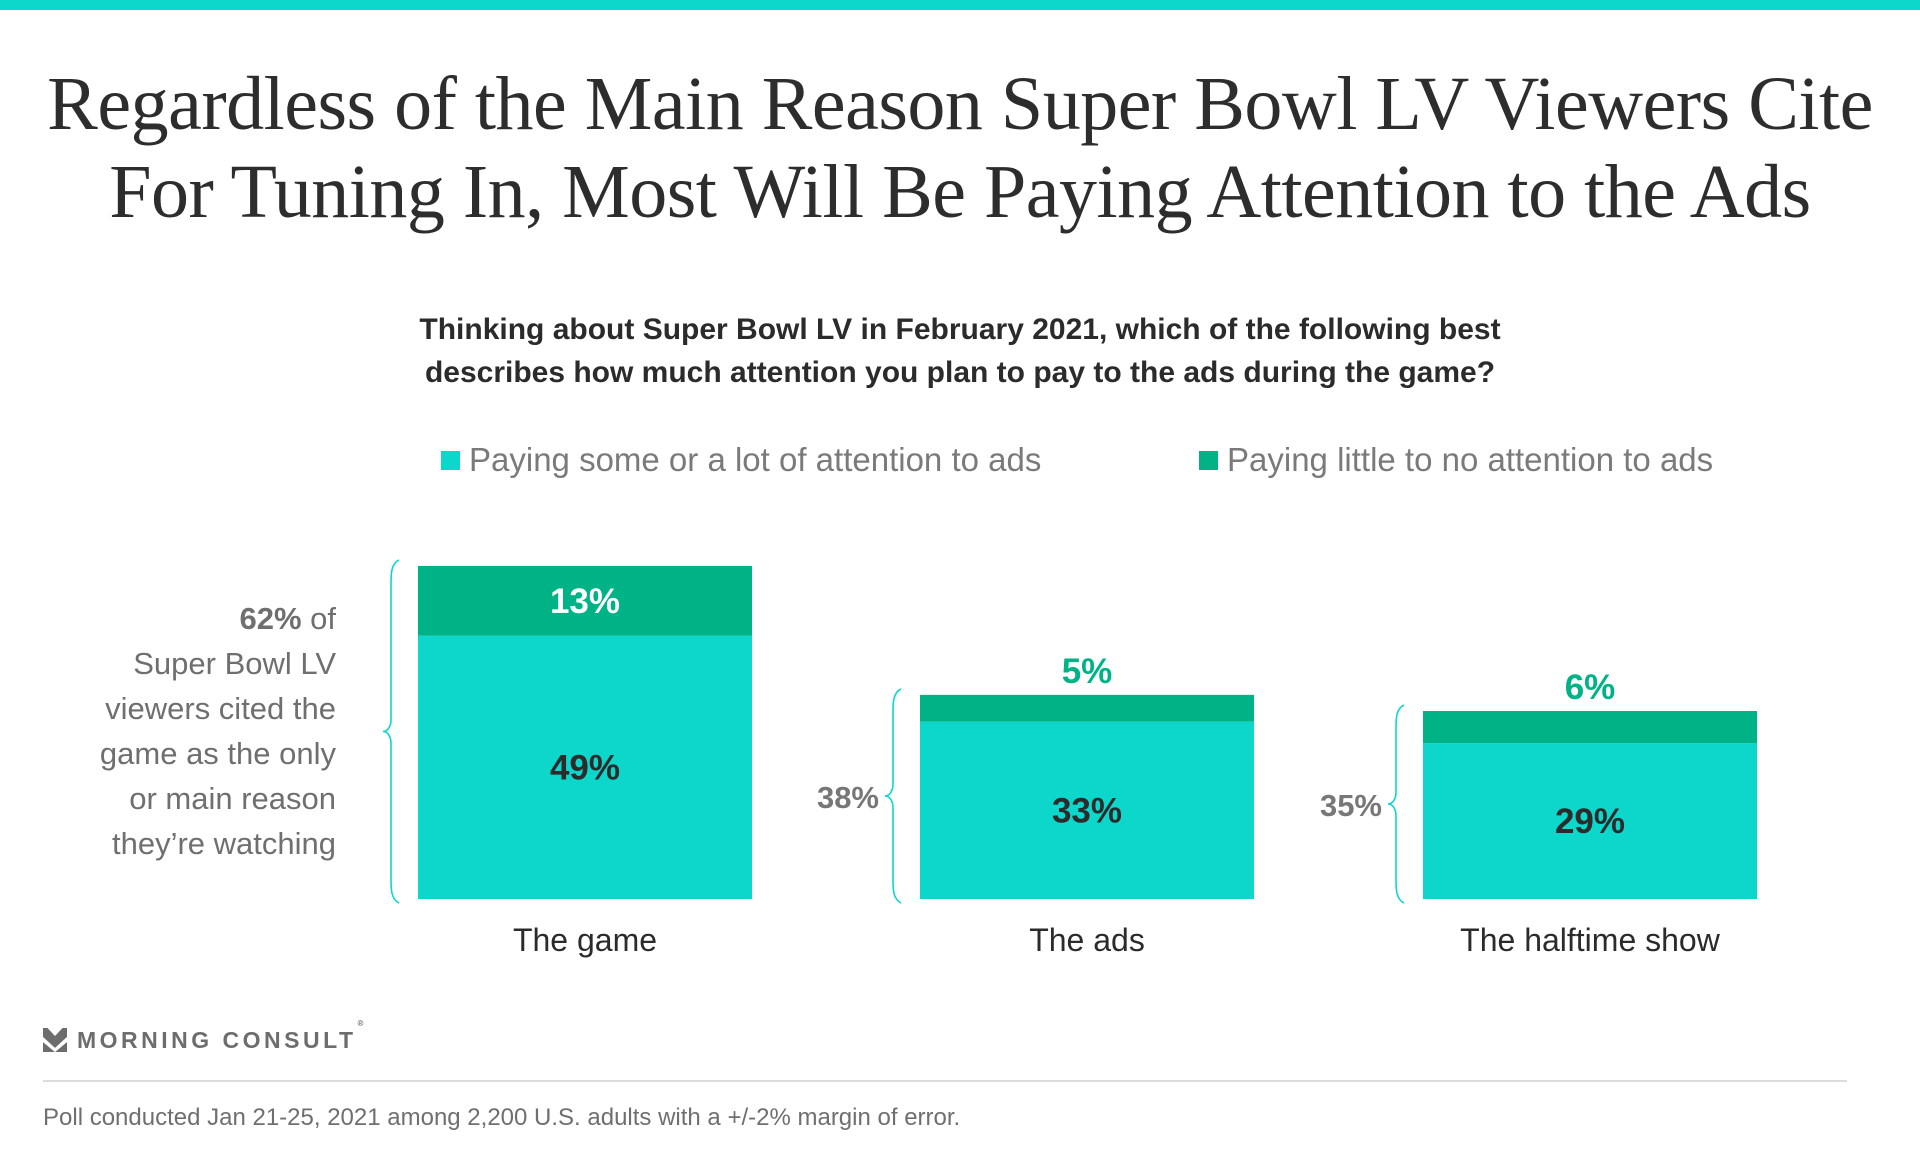 This screenshot has width=1920, height=1152. What do you see at coordinates (223, 843) in the screenshot?
I see `annotation-line-6: they’re watching` at bounding box center [223, 843].